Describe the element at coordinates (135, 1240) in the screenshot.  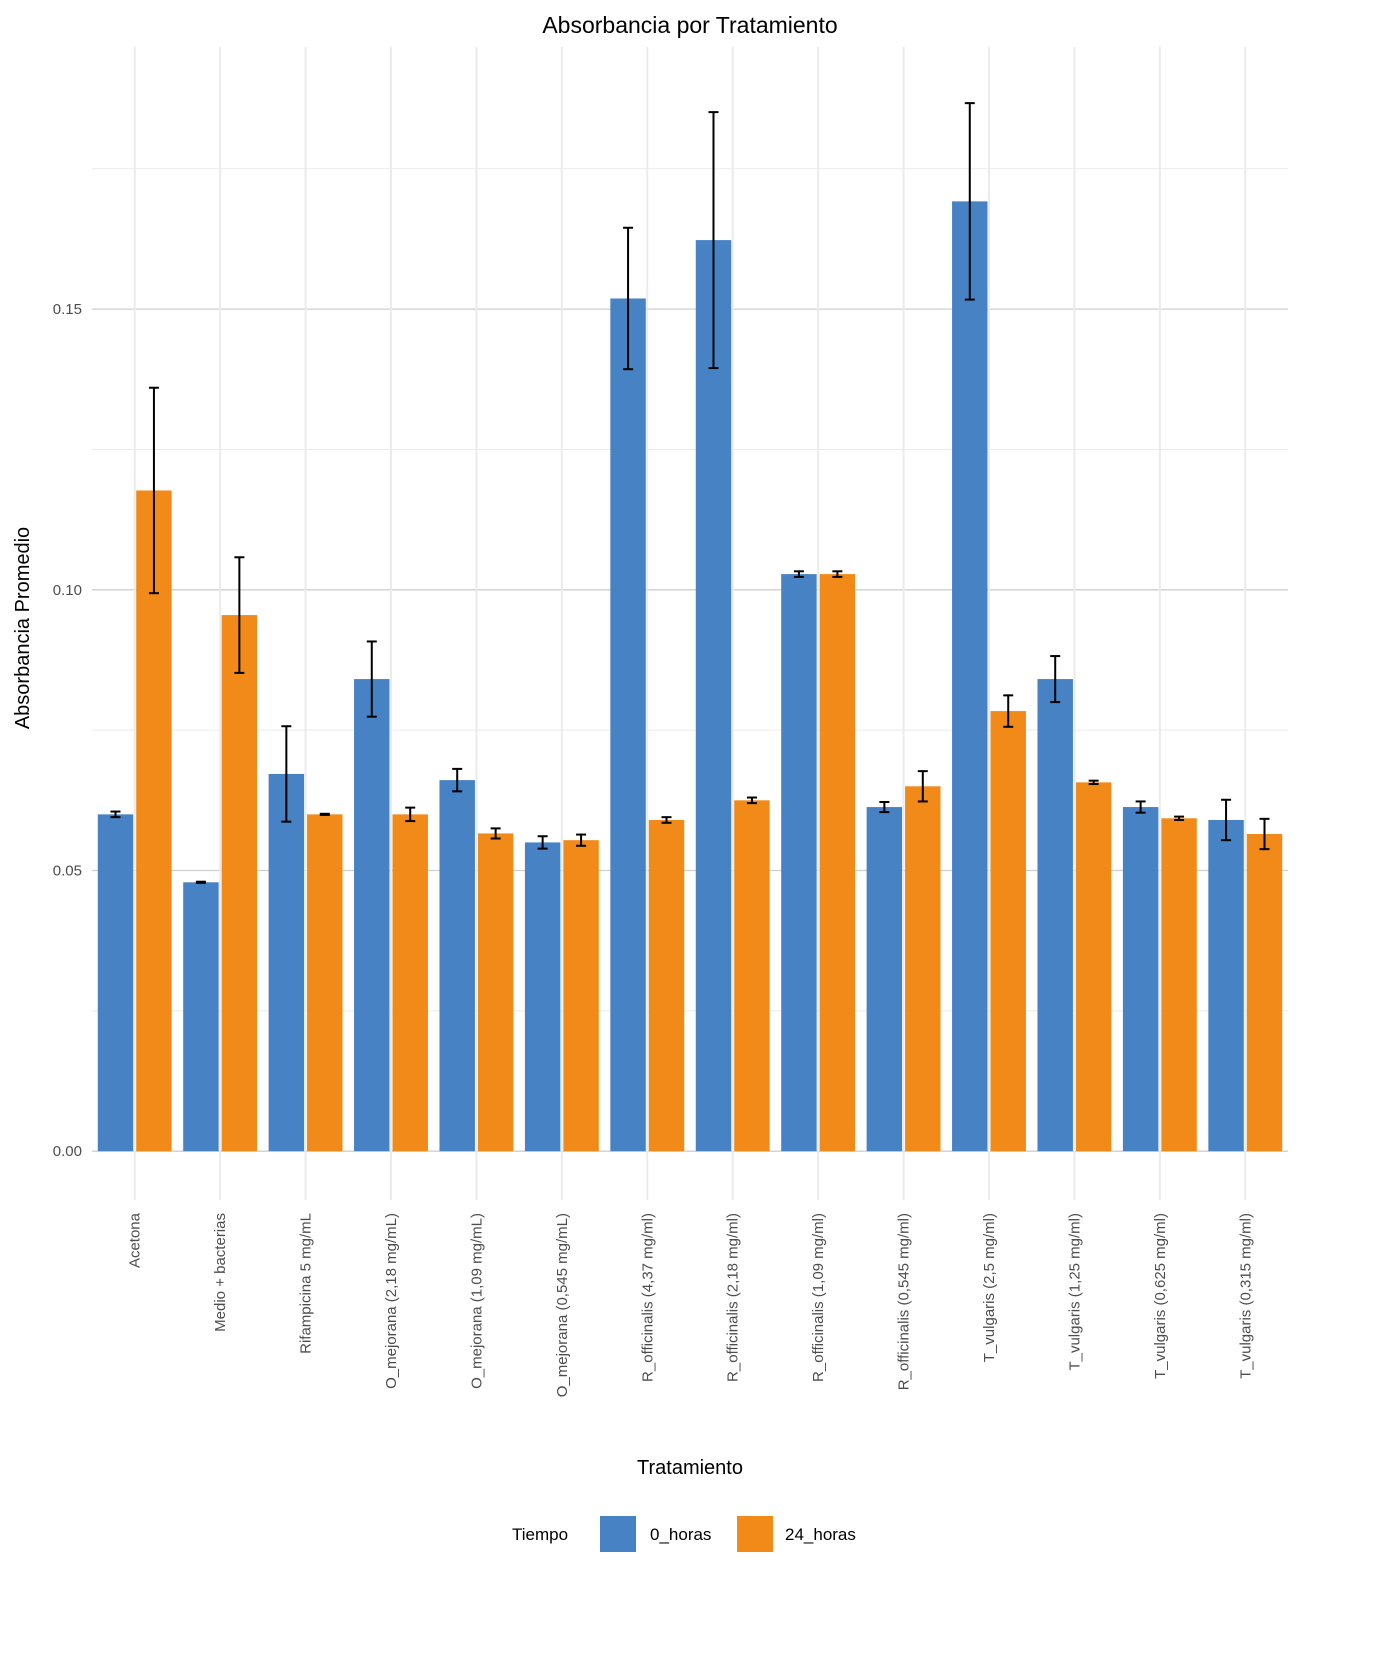
I see `x-tick-label: Acetona` at that location.